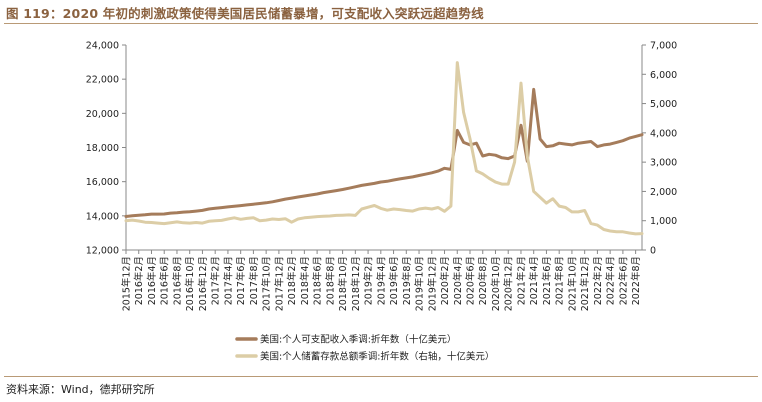  What do you see at coordinates (241, 280) in the screenshot?
I see `x-tick-label: 2017年6月` at bounding box center [241, 280].